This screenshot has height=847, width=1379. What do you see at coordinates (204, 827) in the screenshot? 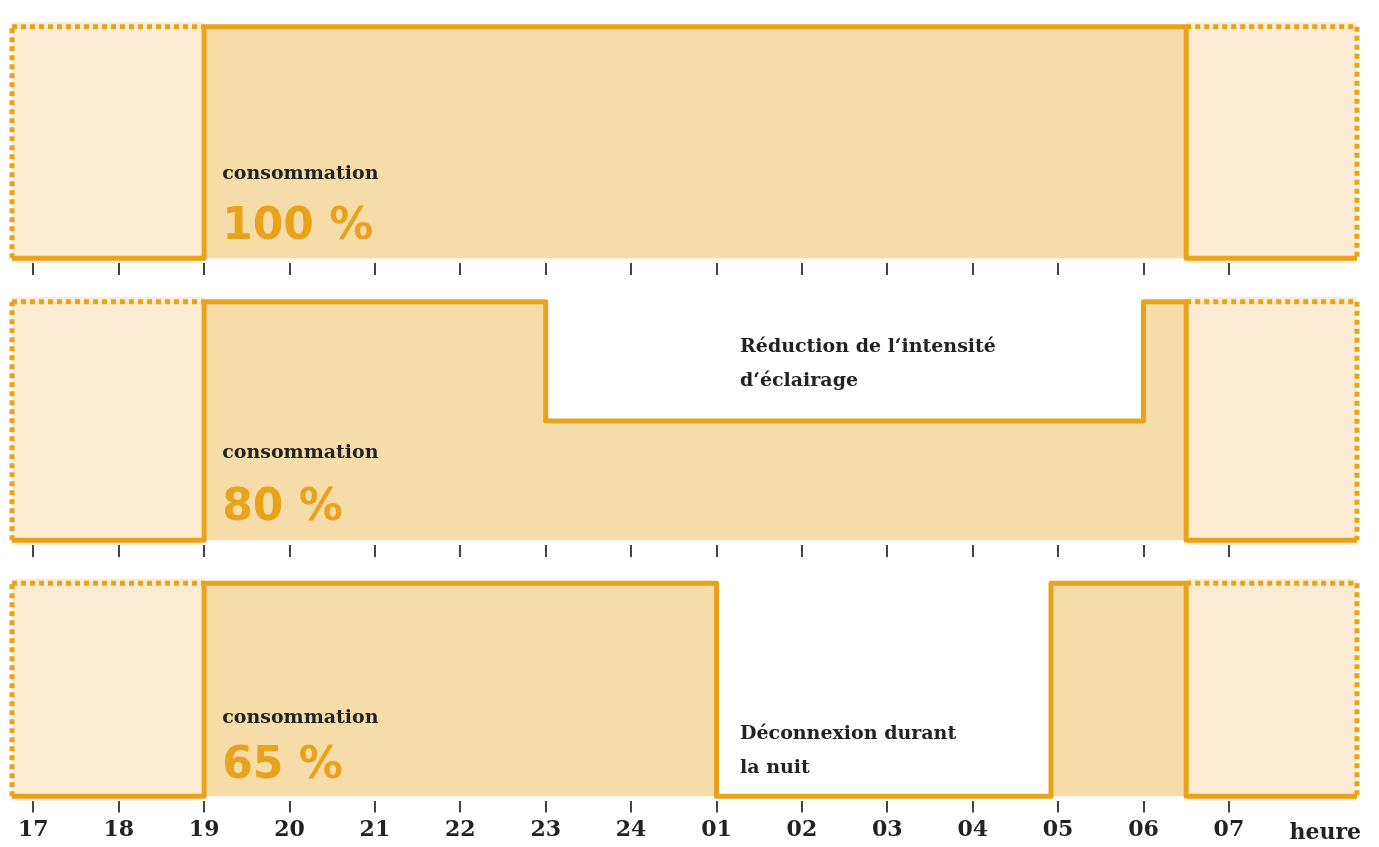
I see `x-tick-label: 19` at bounding box center [204, 827].